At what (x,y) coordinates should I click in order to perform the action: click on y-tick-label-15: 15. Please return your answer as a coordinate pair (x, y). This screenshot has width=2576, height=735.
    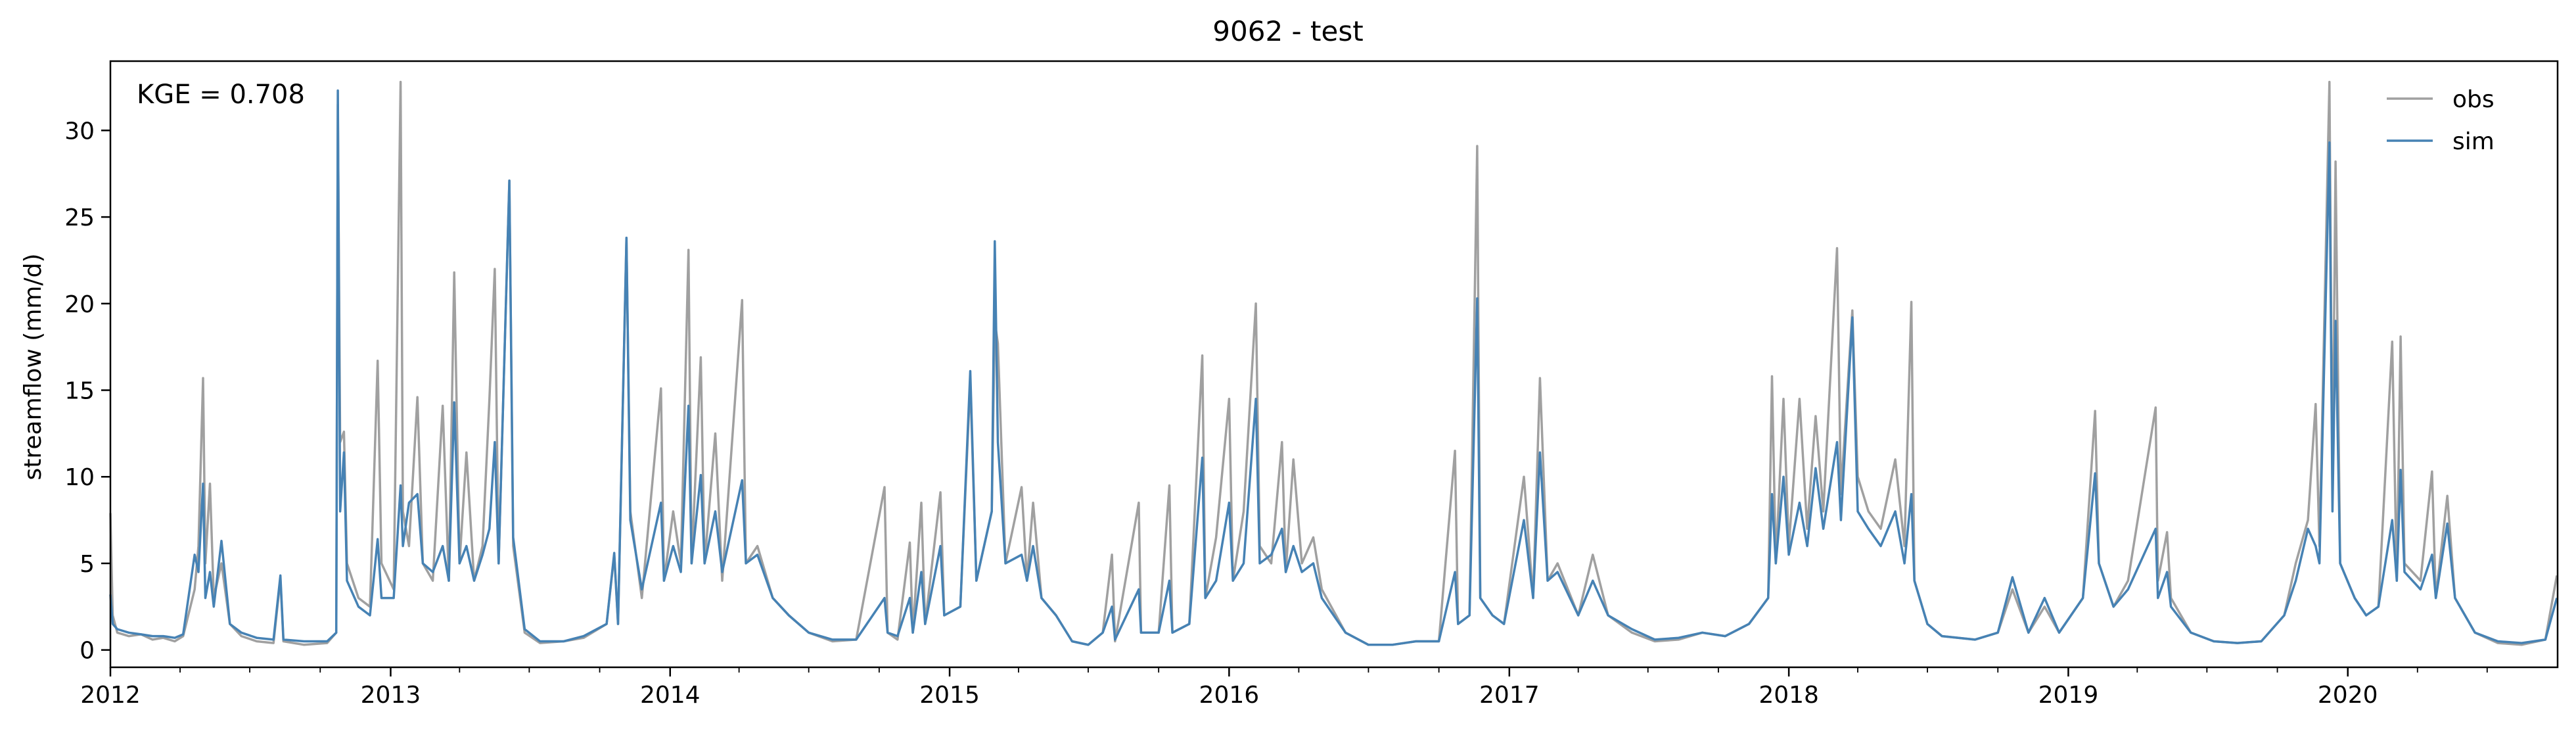
    Looking at the image, I should click on (79, 391).